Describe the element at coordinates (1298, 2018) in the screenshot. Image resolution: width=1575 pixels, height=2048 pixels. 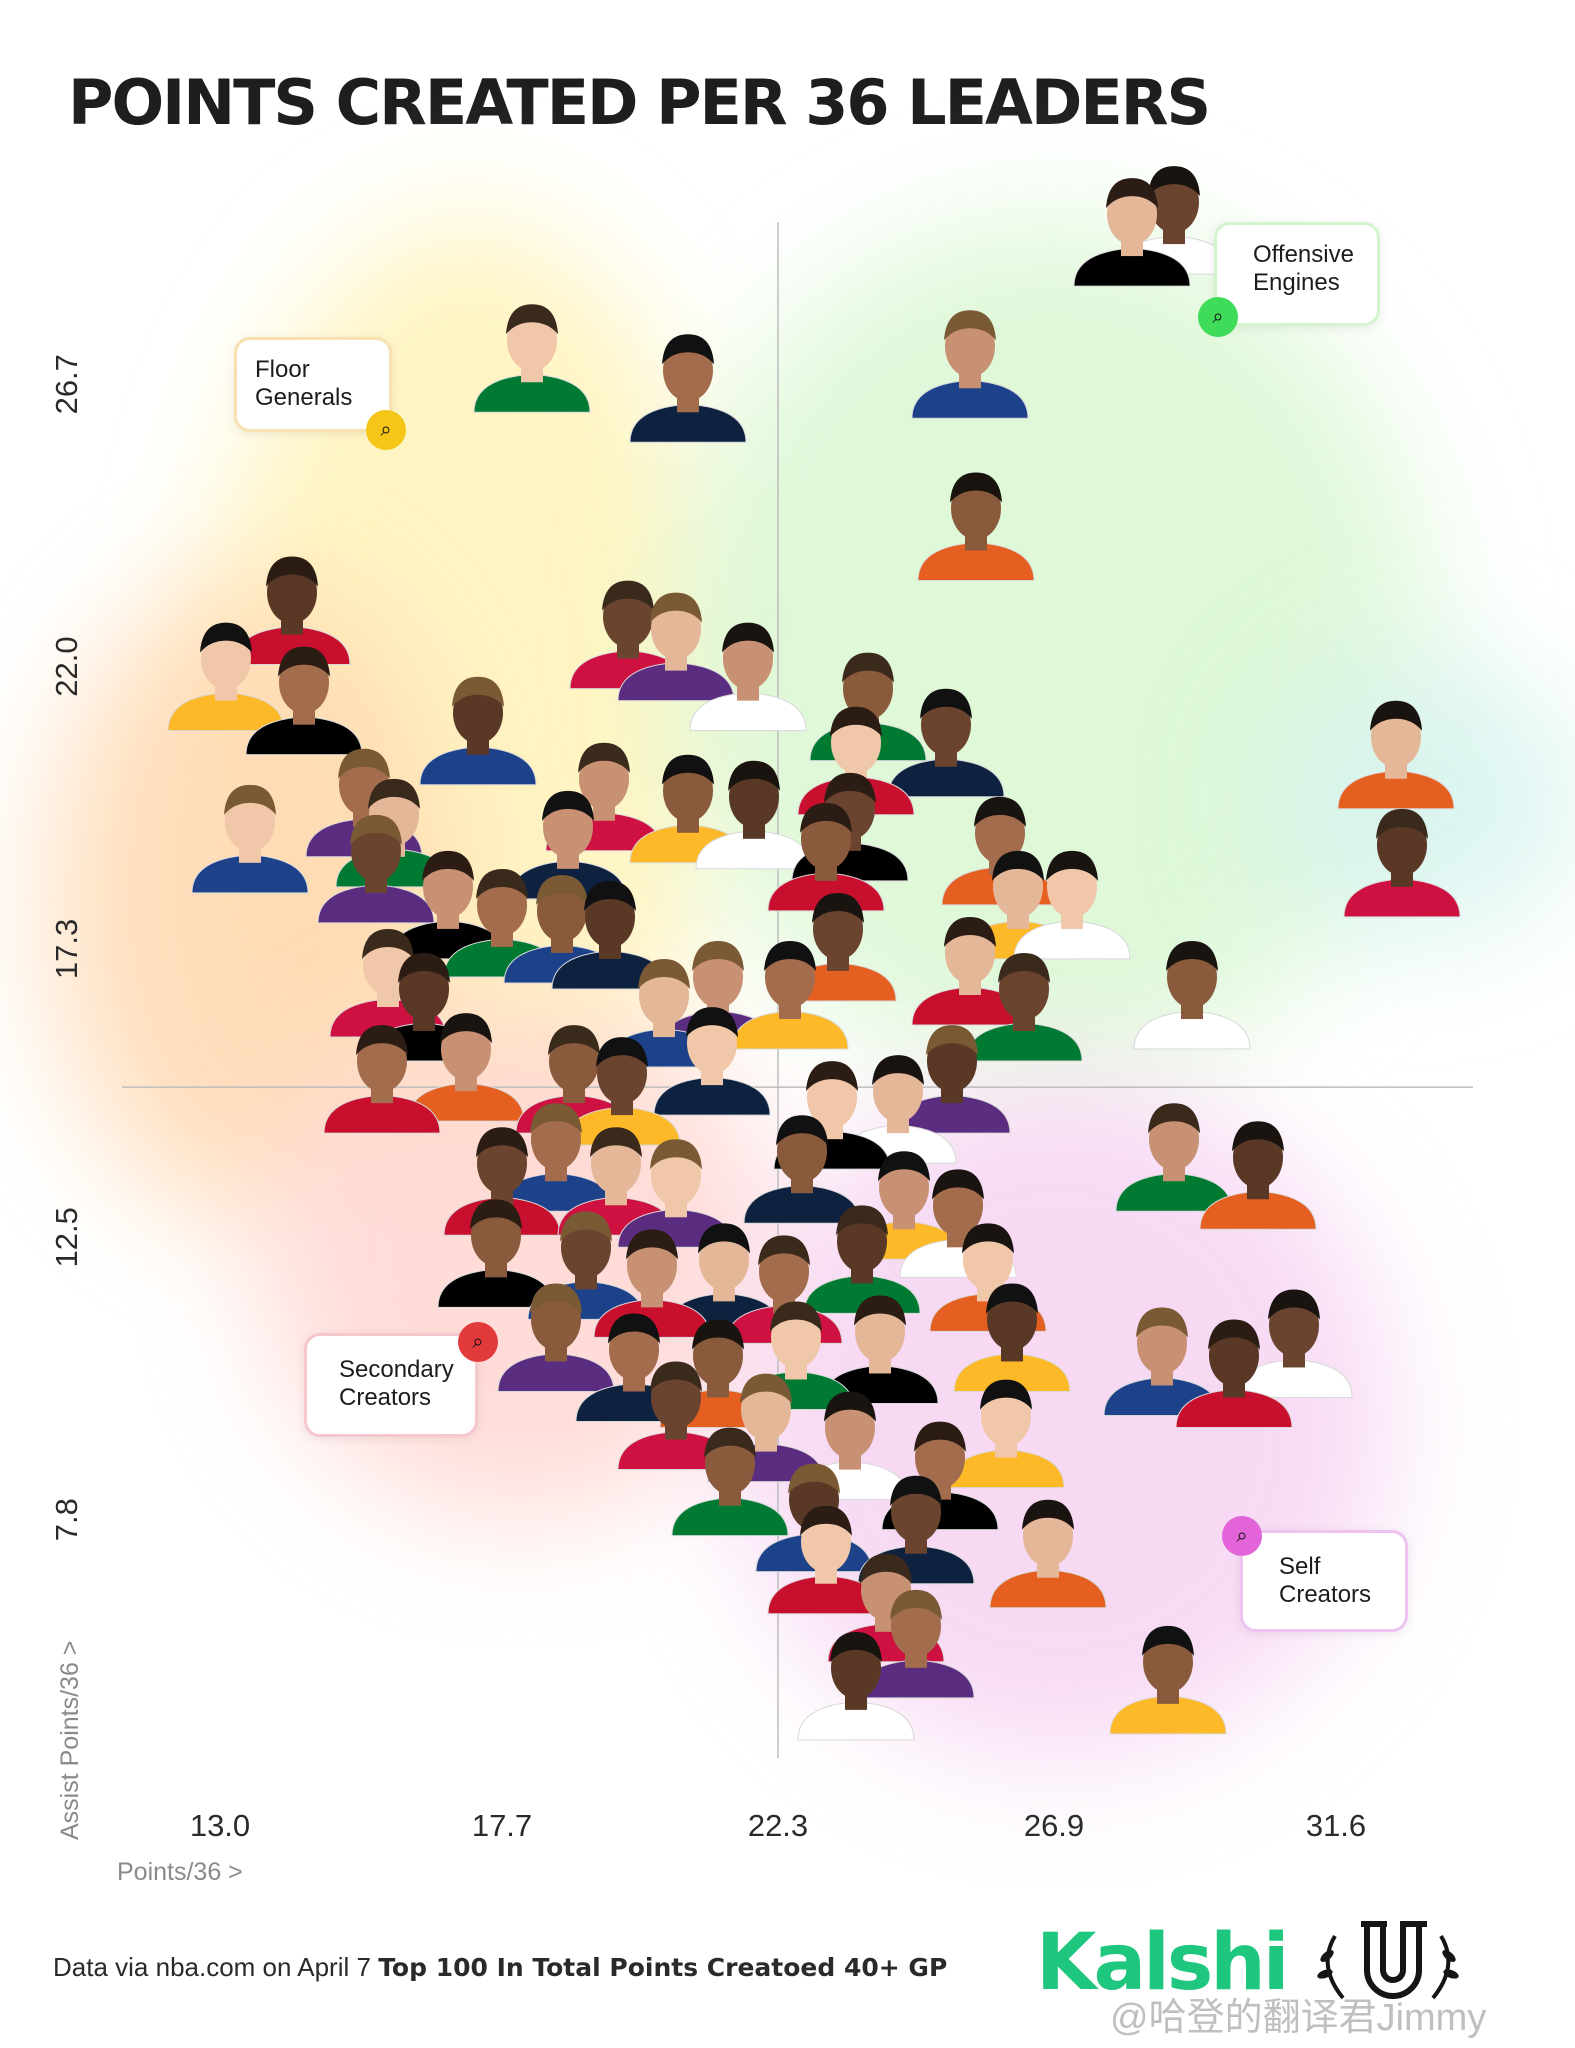
I see `watermark: @哈登的翻译君Jimmy` at that location.